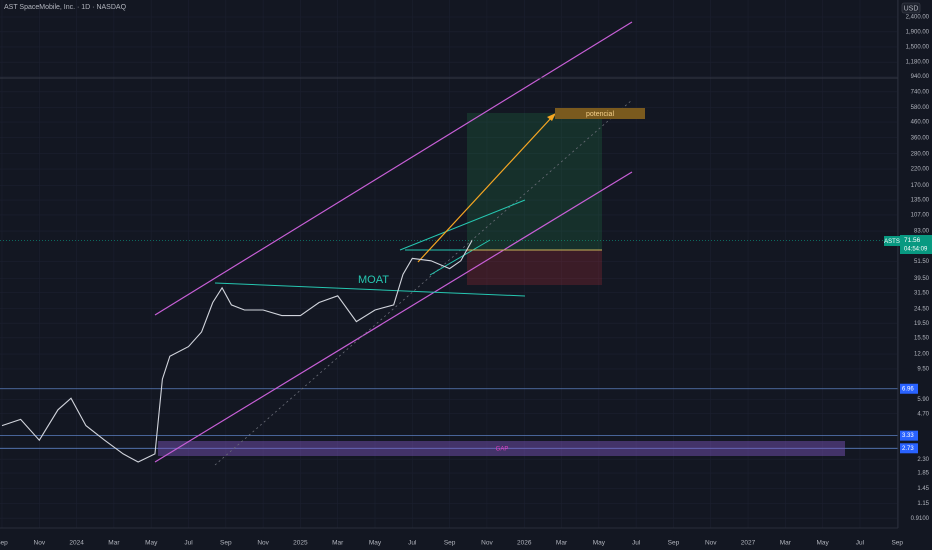 The width and height of the screenshot is (932, 550). Describe the element at coordinates (915, 275) in the screenshot. I see `price-axis` at that location.